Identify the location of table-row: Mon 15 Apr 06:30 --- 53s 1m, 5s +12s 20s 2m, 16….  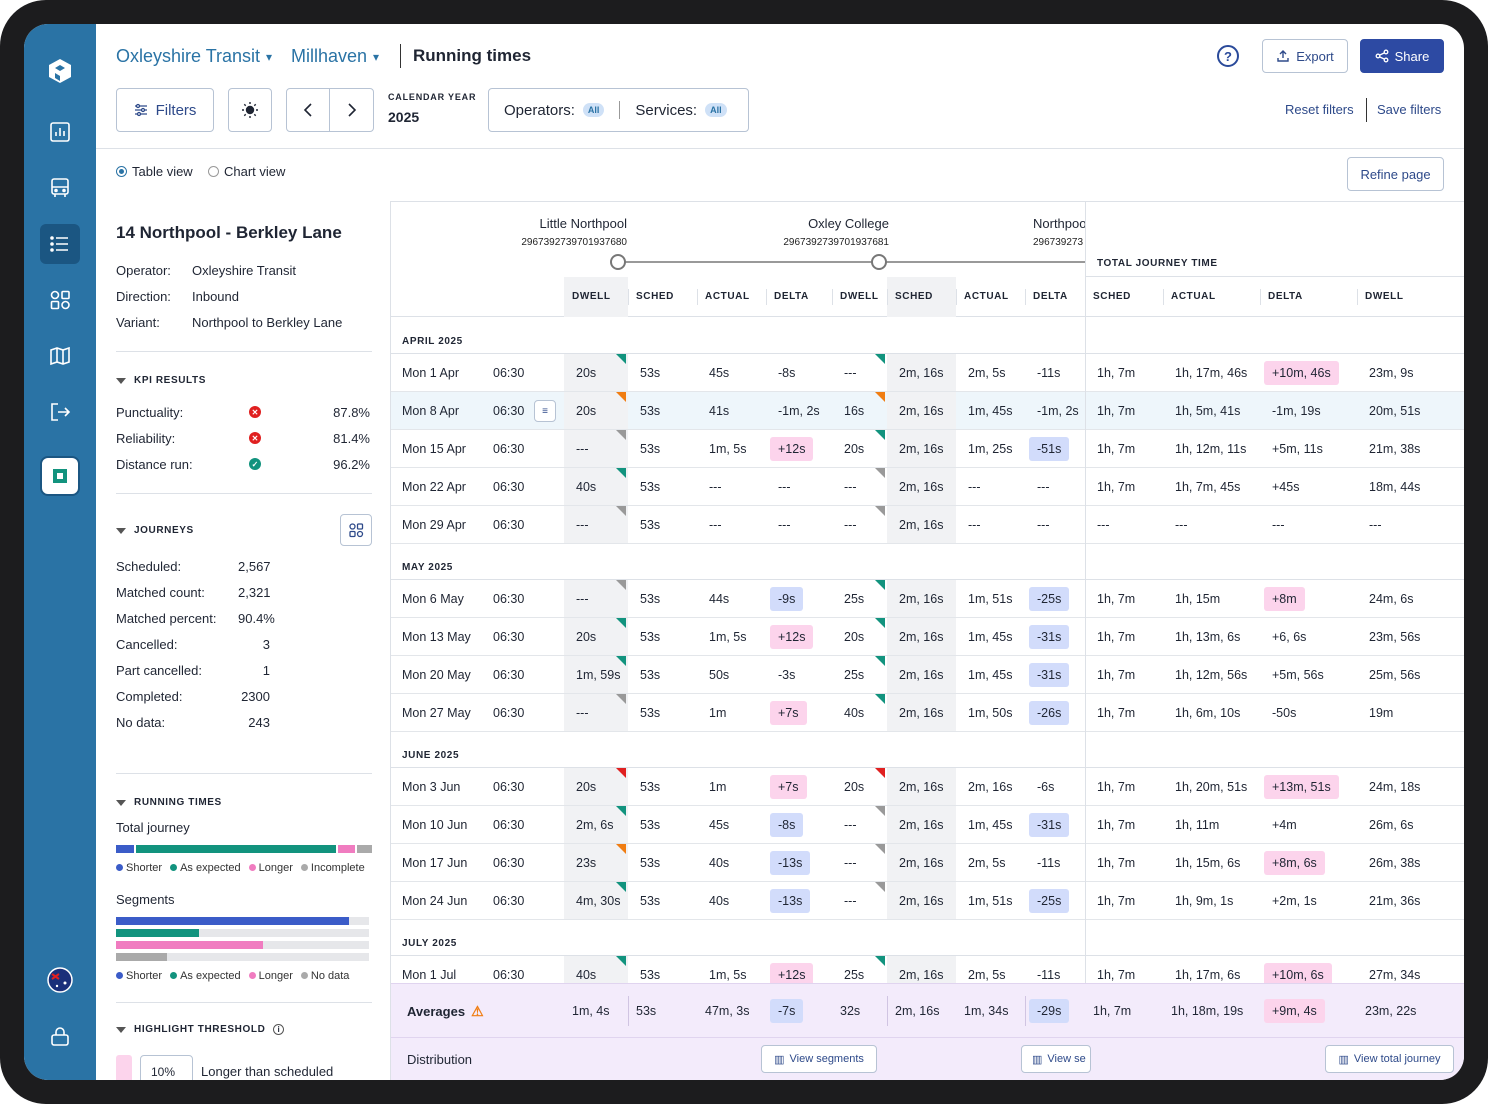
(927, 449).